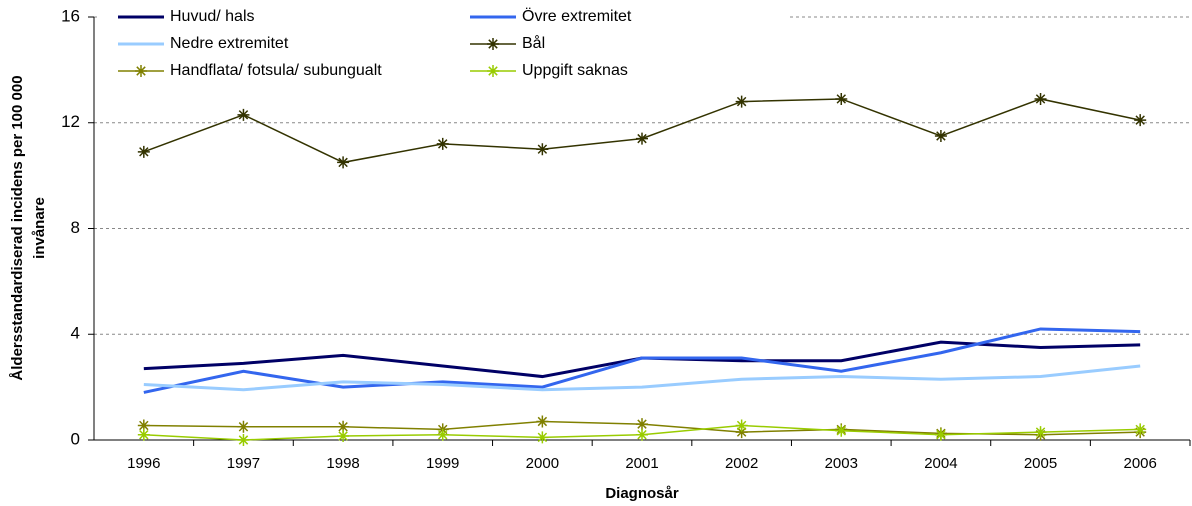 The image size is (1192, 506). What do you see at coordinates (70, 121) in the screenshot?
I see `y-tick-label: 12` at bounding box center [70, 121].